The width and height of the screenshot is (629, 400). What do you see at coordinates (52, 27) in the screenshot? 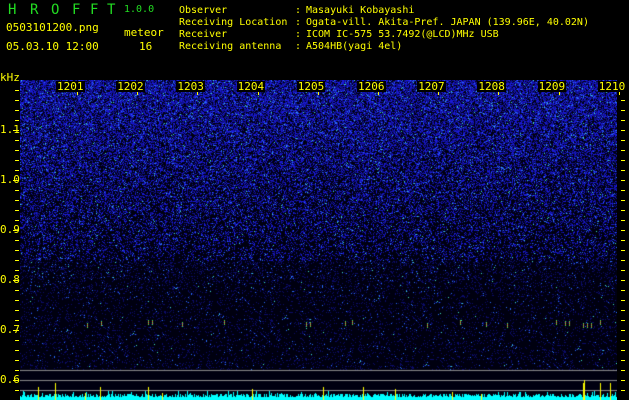
I see `file-name: 0503101200.png` at bounding box center [52, 27].